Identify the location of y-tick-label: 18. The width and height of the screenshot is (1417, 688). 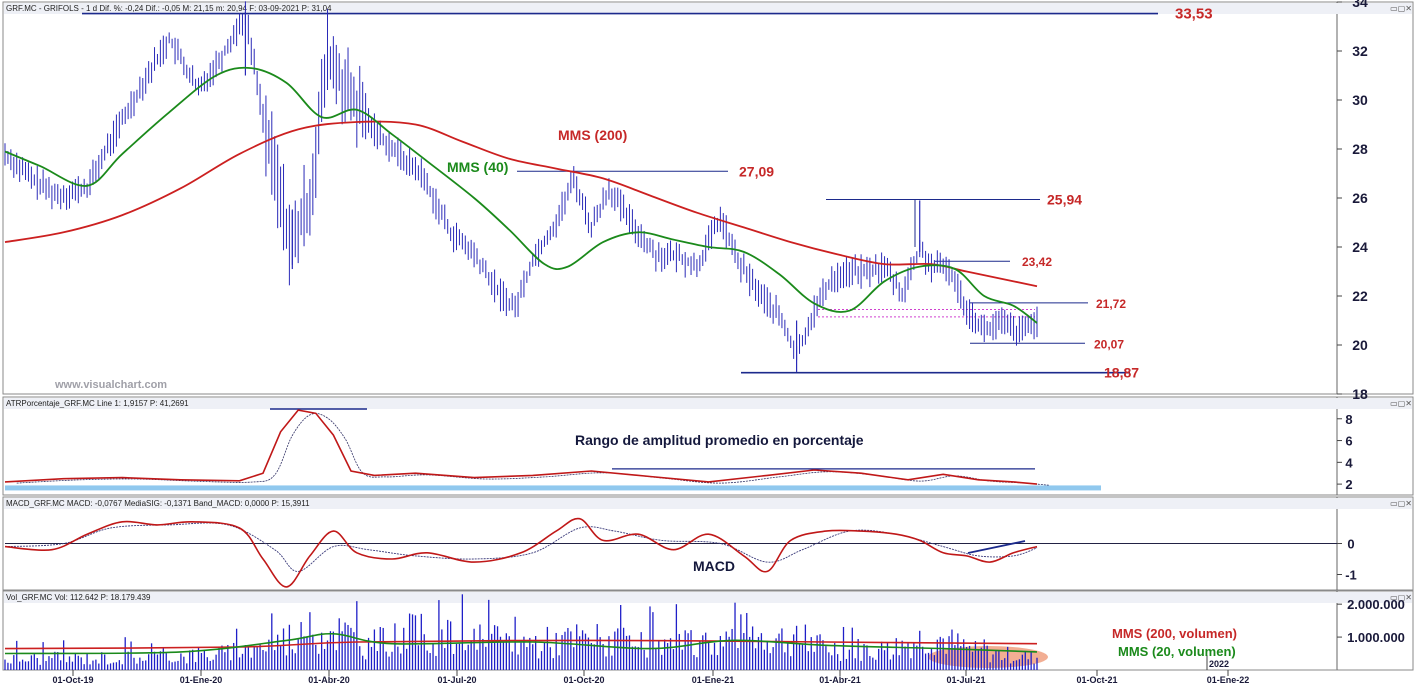
(1360, 394).